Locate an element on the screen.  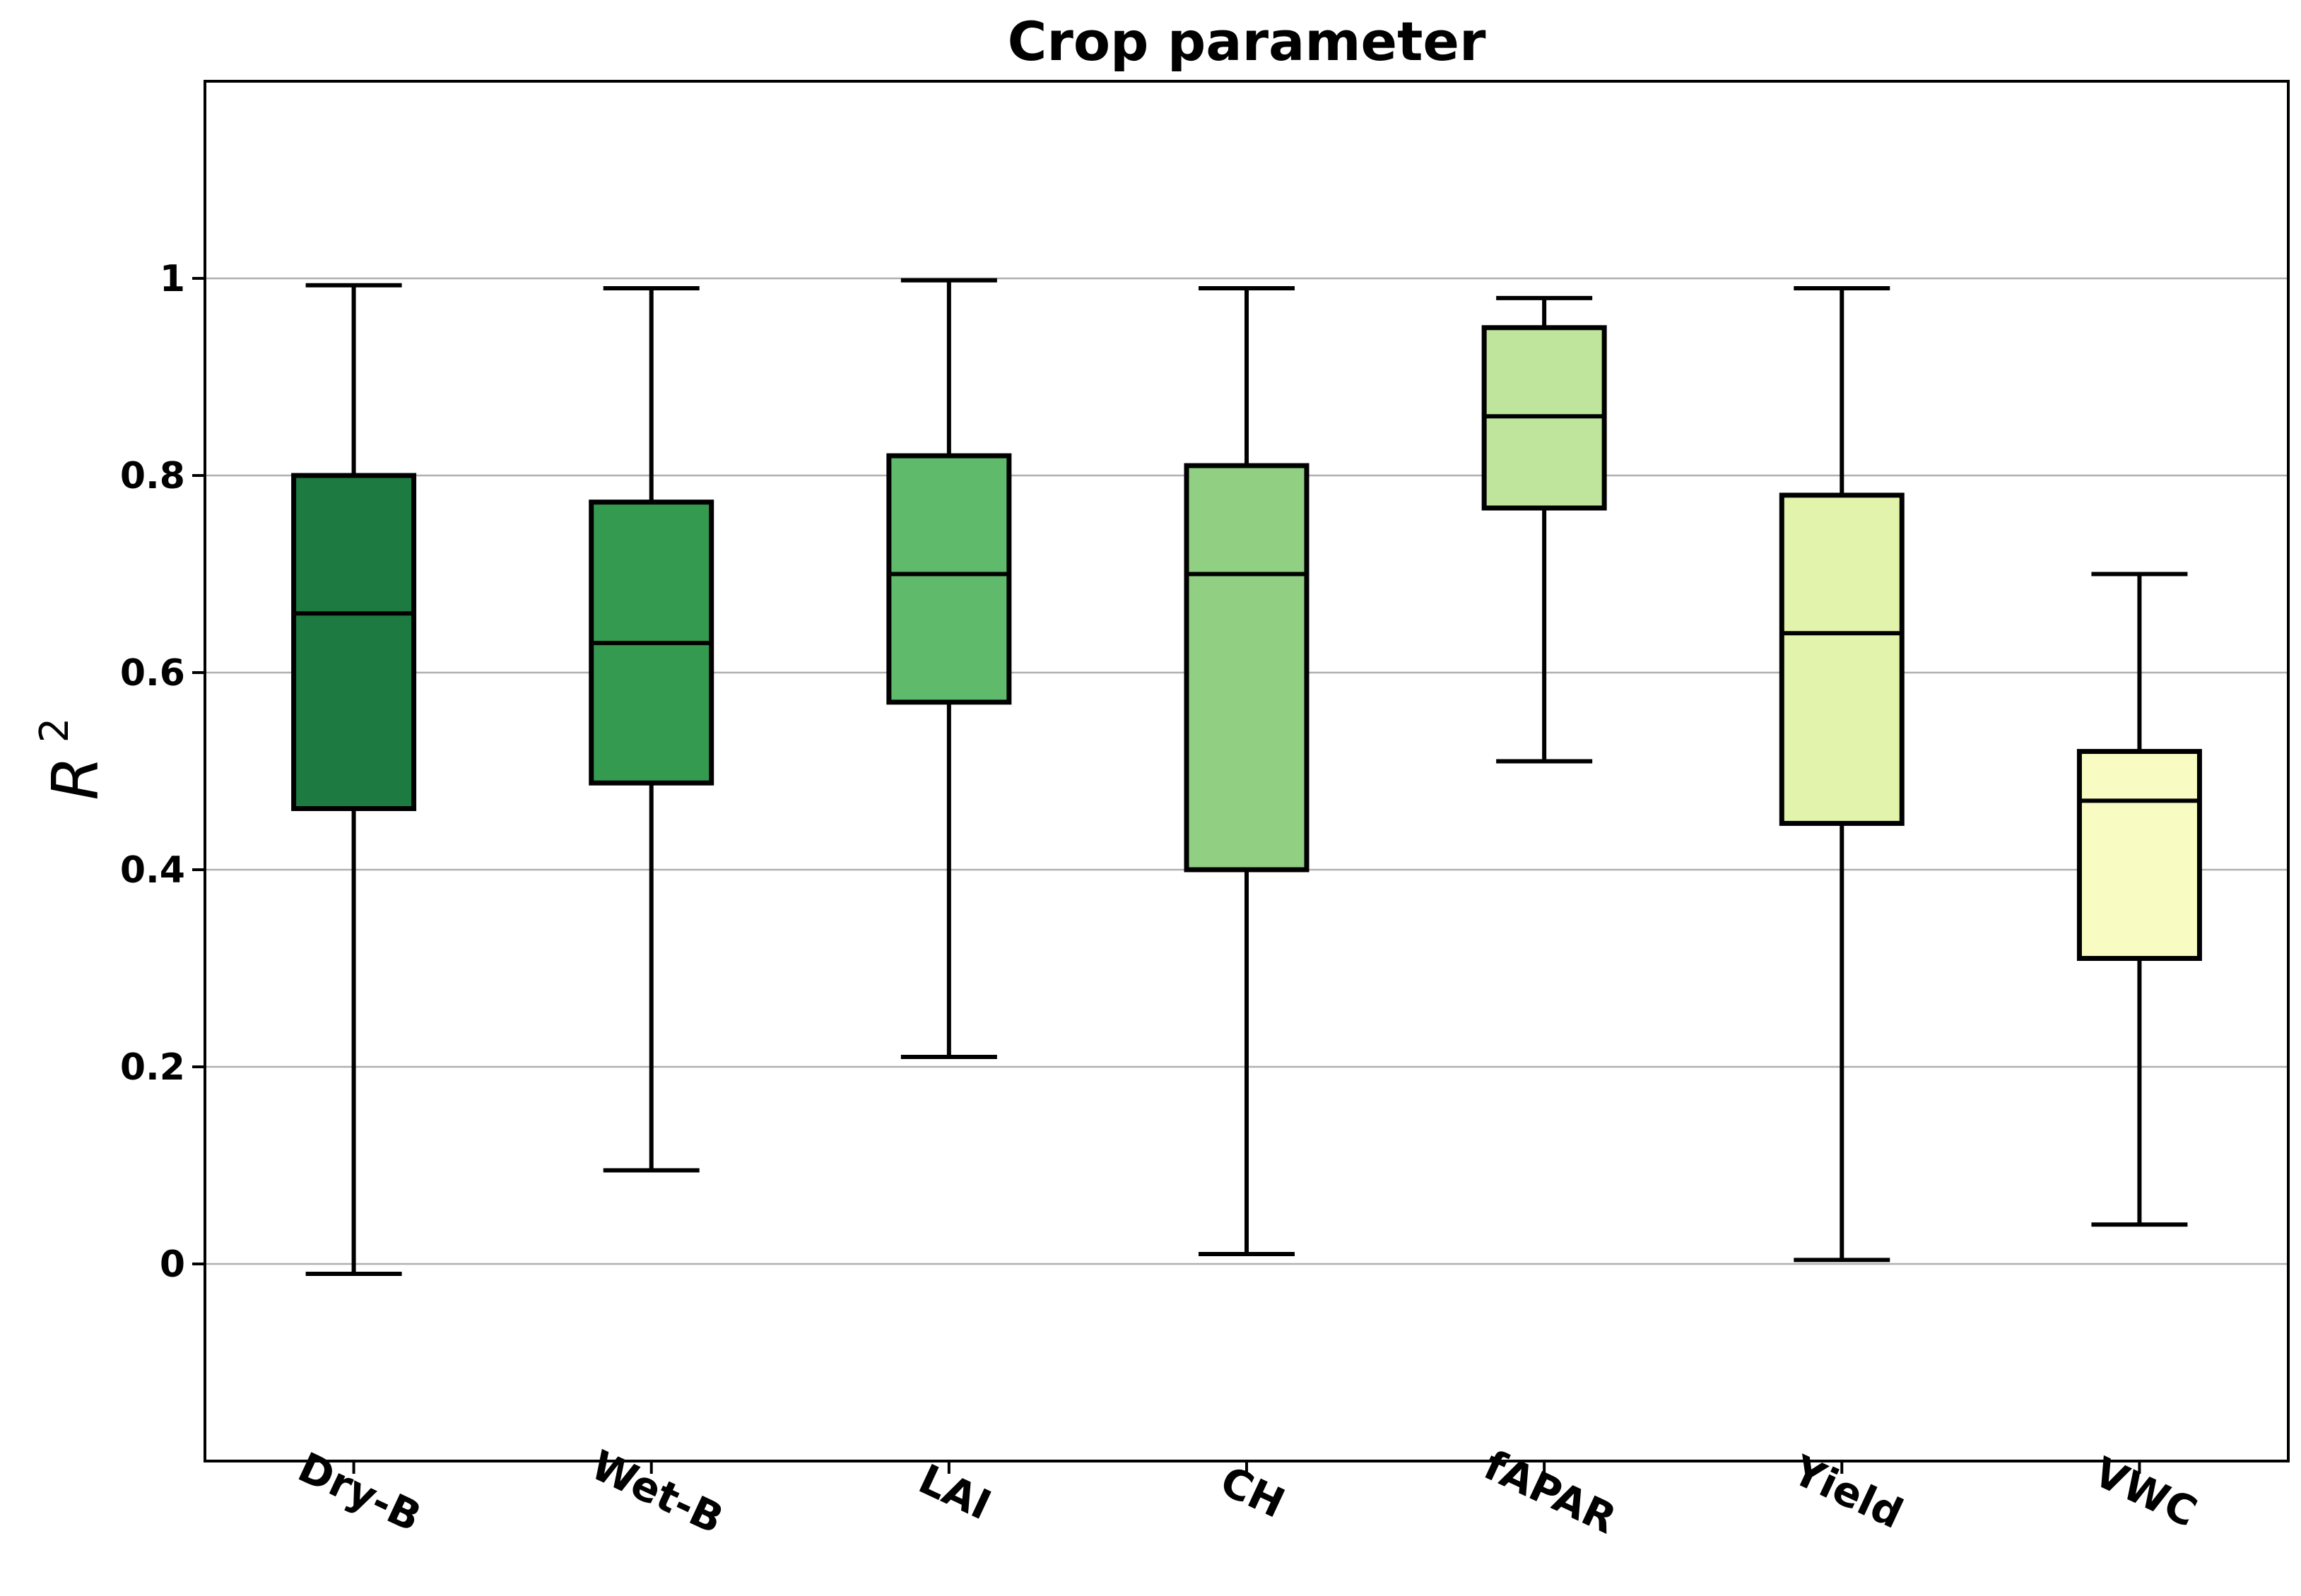
box-dry-b is located at coordinates (354, 779).